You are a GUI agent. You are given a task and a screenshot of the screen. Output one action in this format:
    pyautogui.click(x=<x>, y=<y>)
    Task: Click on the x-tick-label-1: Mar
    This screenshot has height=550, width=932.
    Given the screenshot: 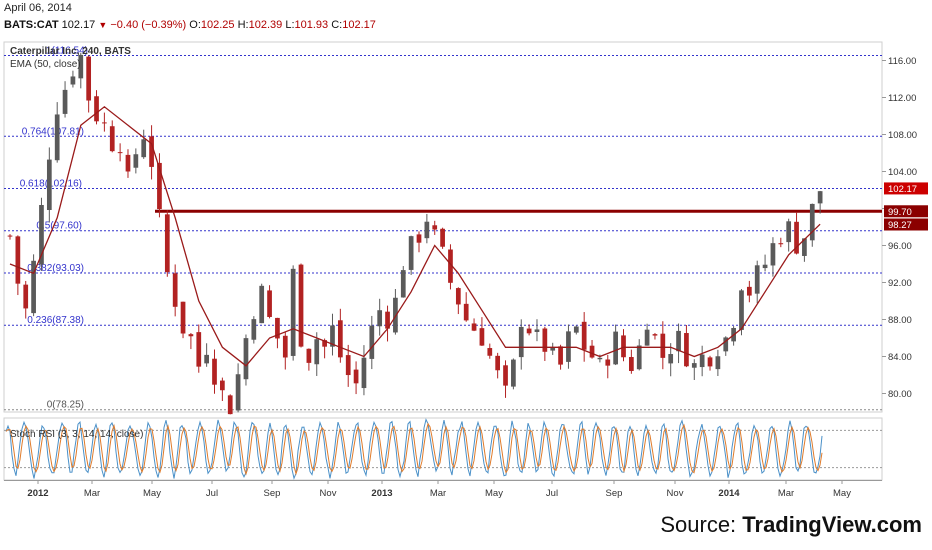 What is the action you would take?
    pyautogui.click(x=92, y=493)
    